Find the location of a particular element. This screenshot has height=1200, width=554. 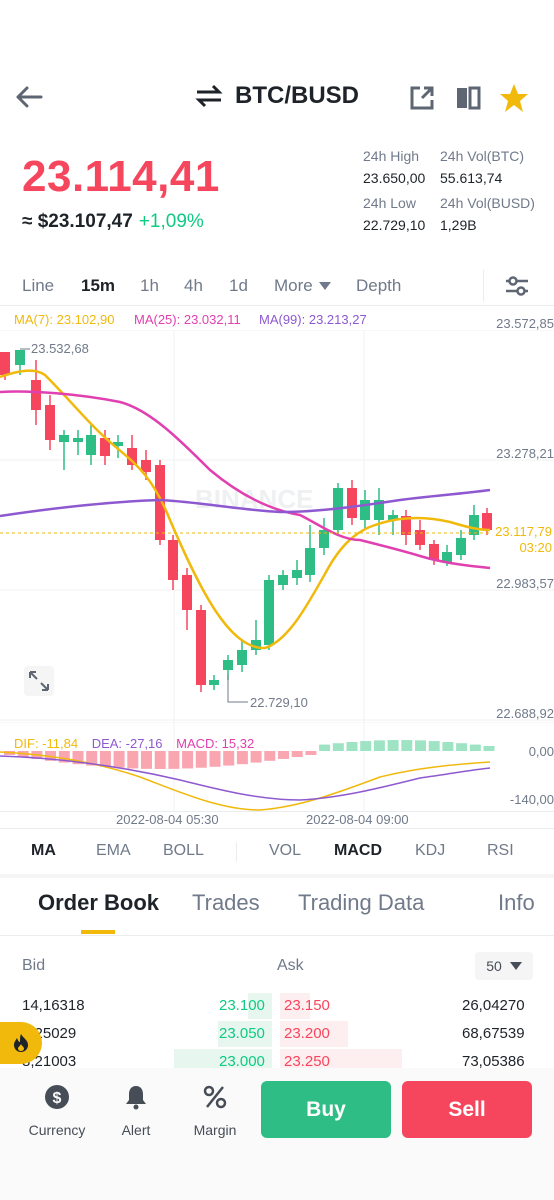

tf-1d: 1d is located at coordinates (238, 285).